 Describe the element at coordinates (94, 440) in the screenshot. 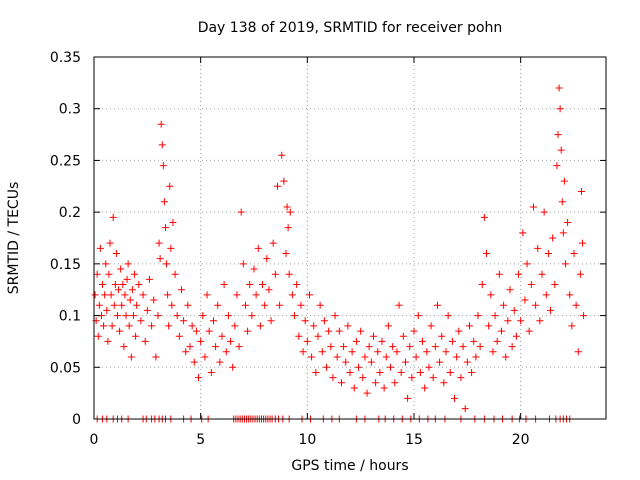

I see `x-tick-label: 0` at that location.